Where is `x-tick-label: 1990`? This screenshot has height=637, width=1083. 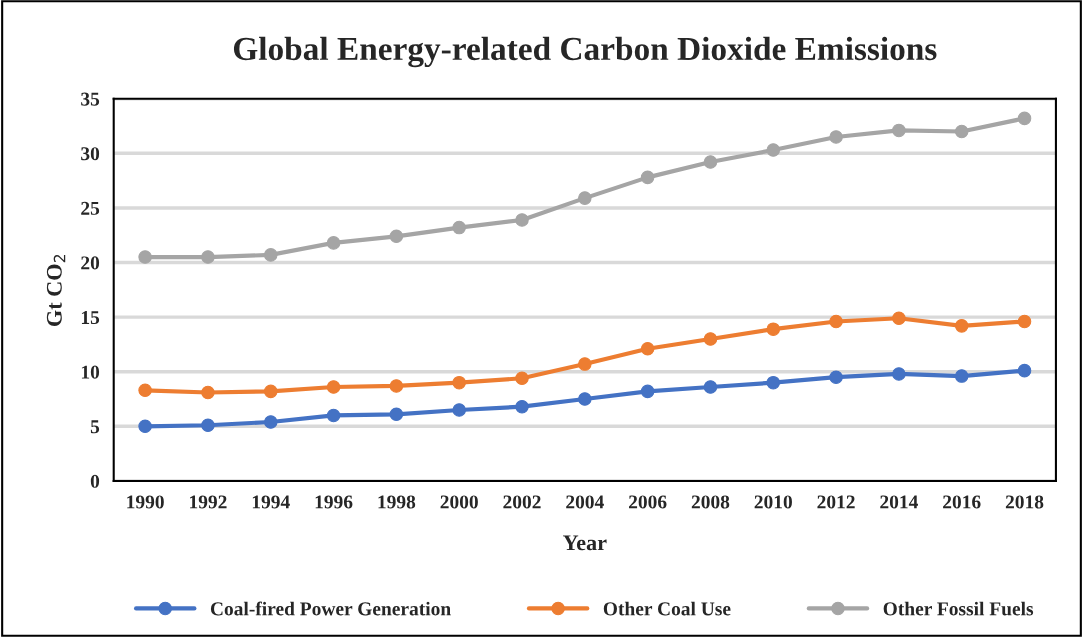 x-tick-label: 1990 is located at coordinates (145, 502).